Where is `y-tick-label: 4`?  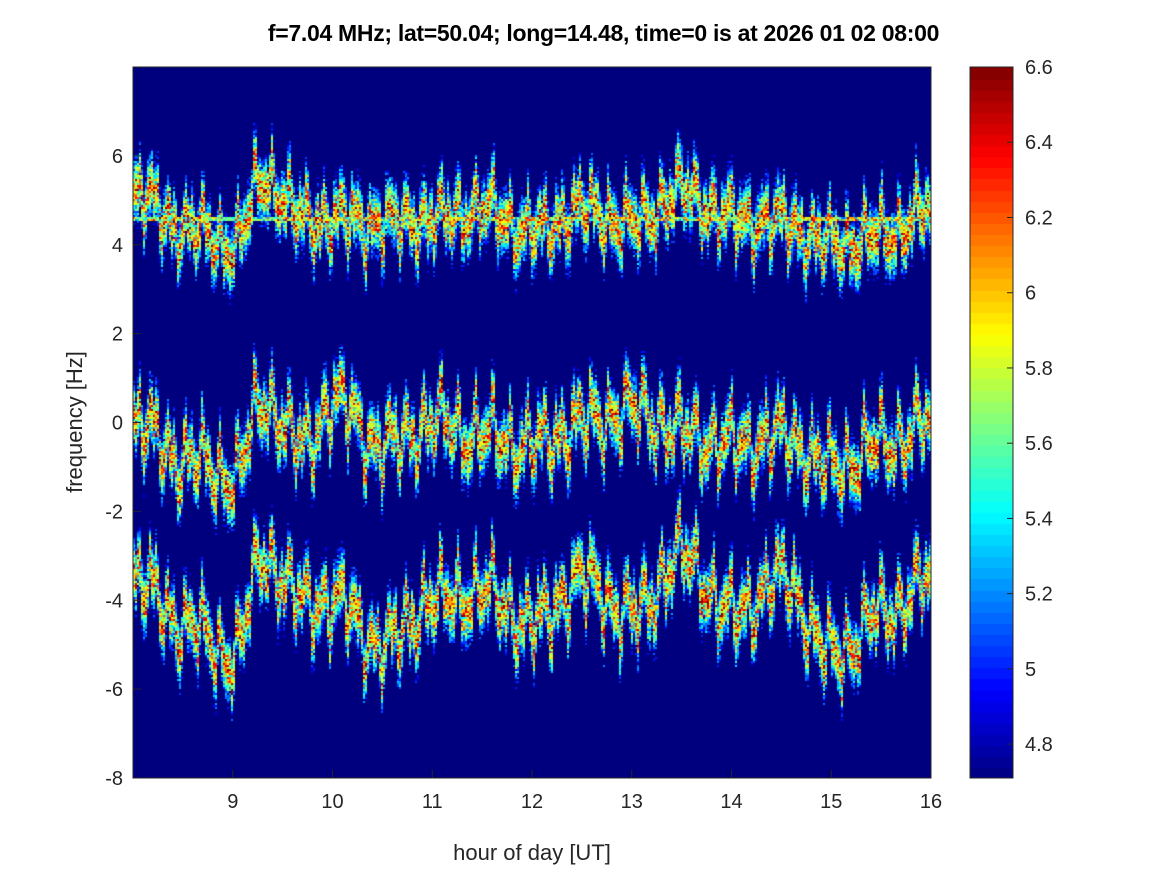
y-tick-label: 4 is located at coordinates (117, 246).